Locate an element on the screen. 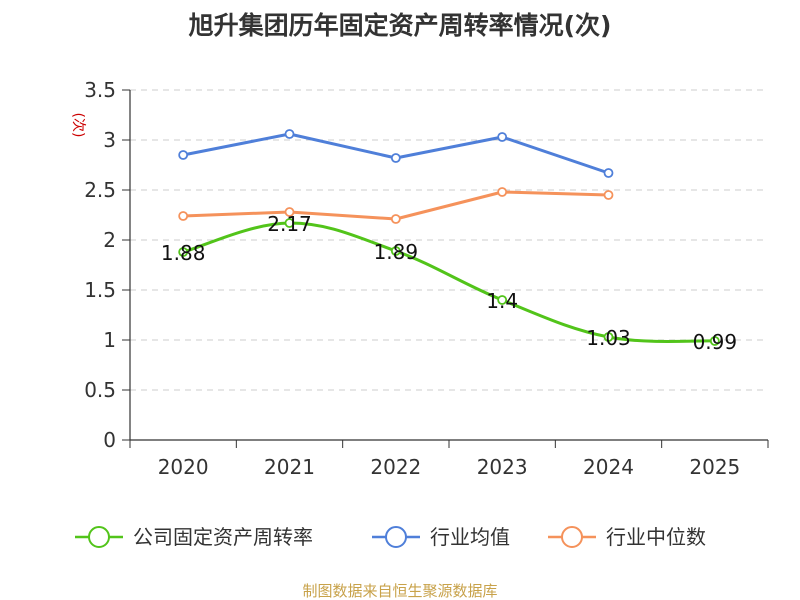  legend-label: 行业中位数 is located at coordinates (656, 537).